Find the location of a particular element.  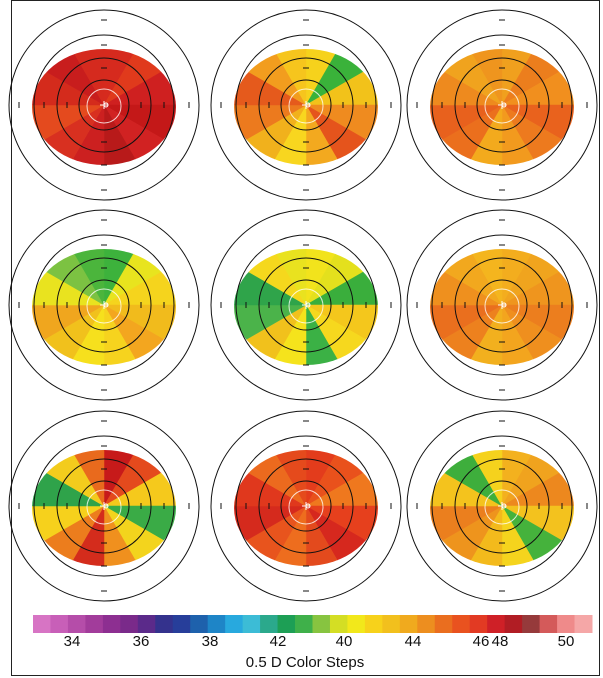

color-scale-bar is located at coordinates (313, 624).